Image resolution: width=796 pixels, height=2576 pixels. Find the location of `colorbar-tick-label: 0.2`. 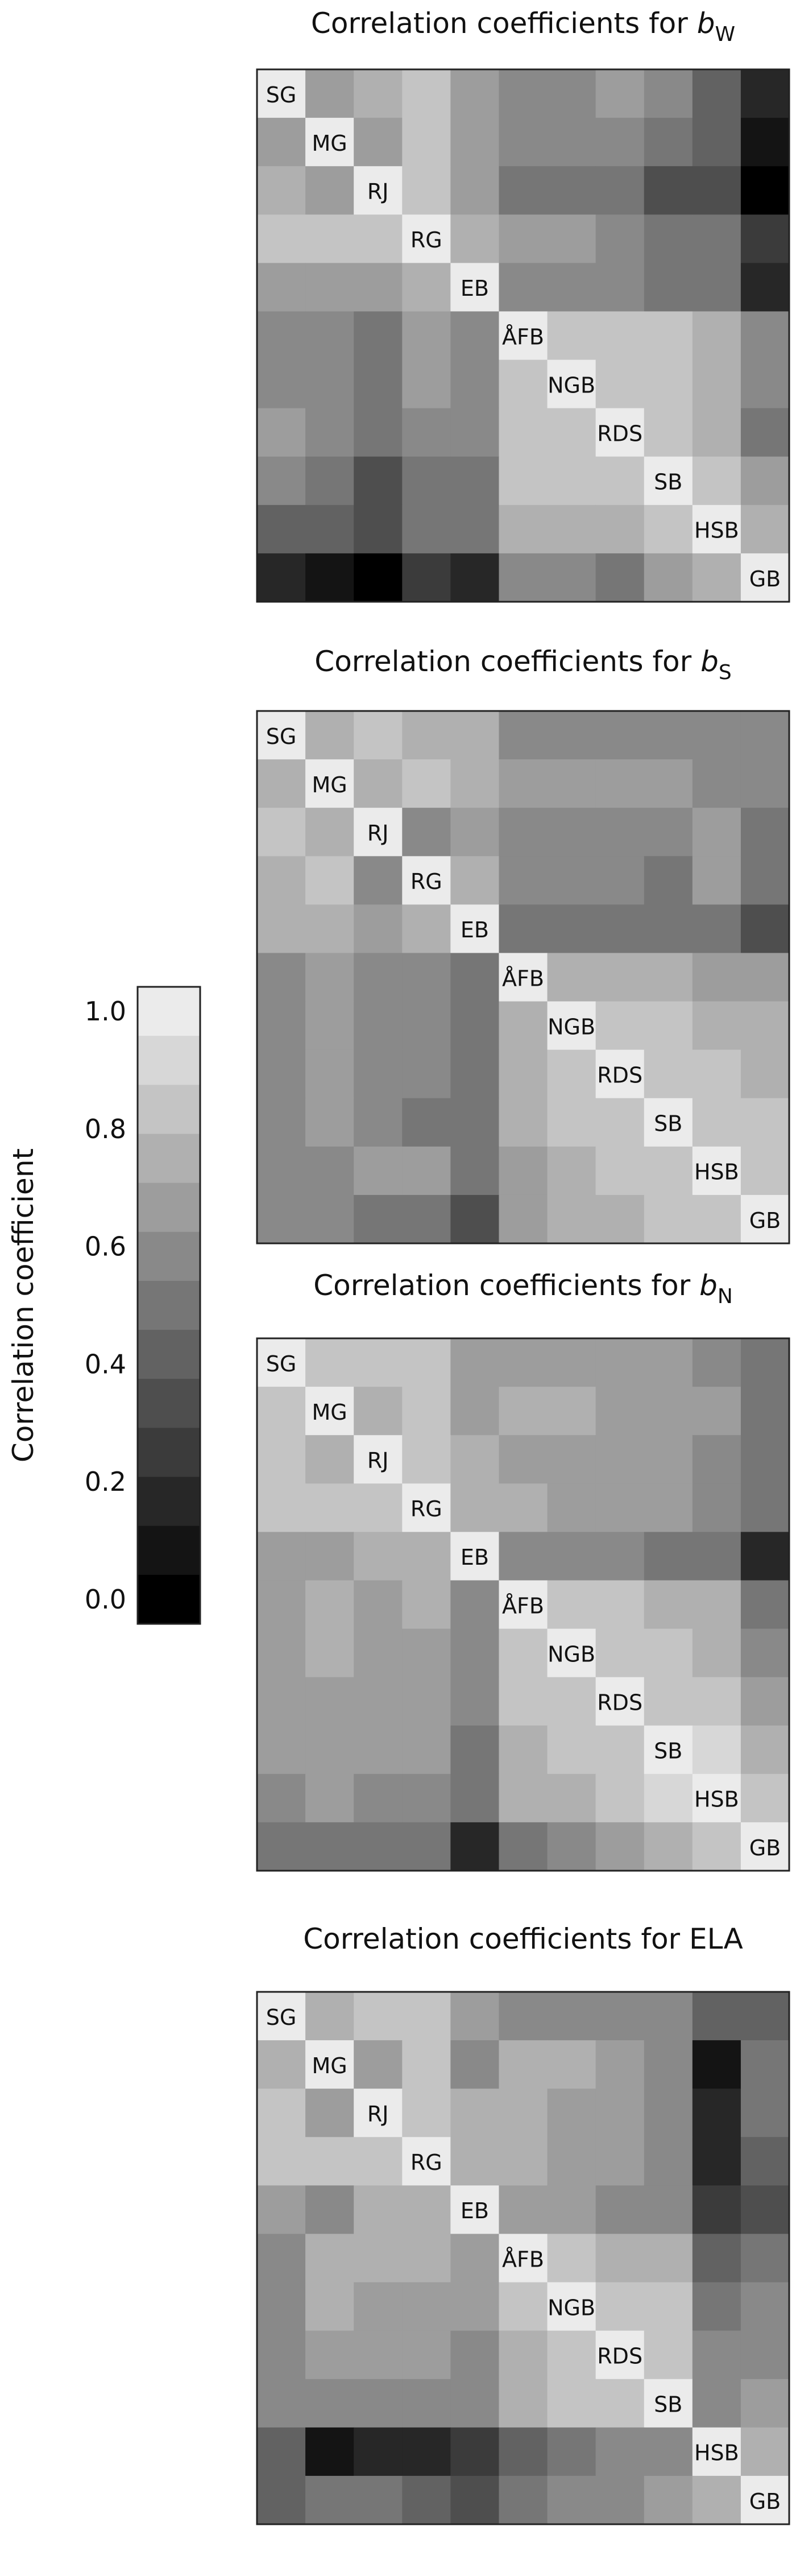

colorbar-tick-label: 0.2 is located at coordinates (105, 1482).